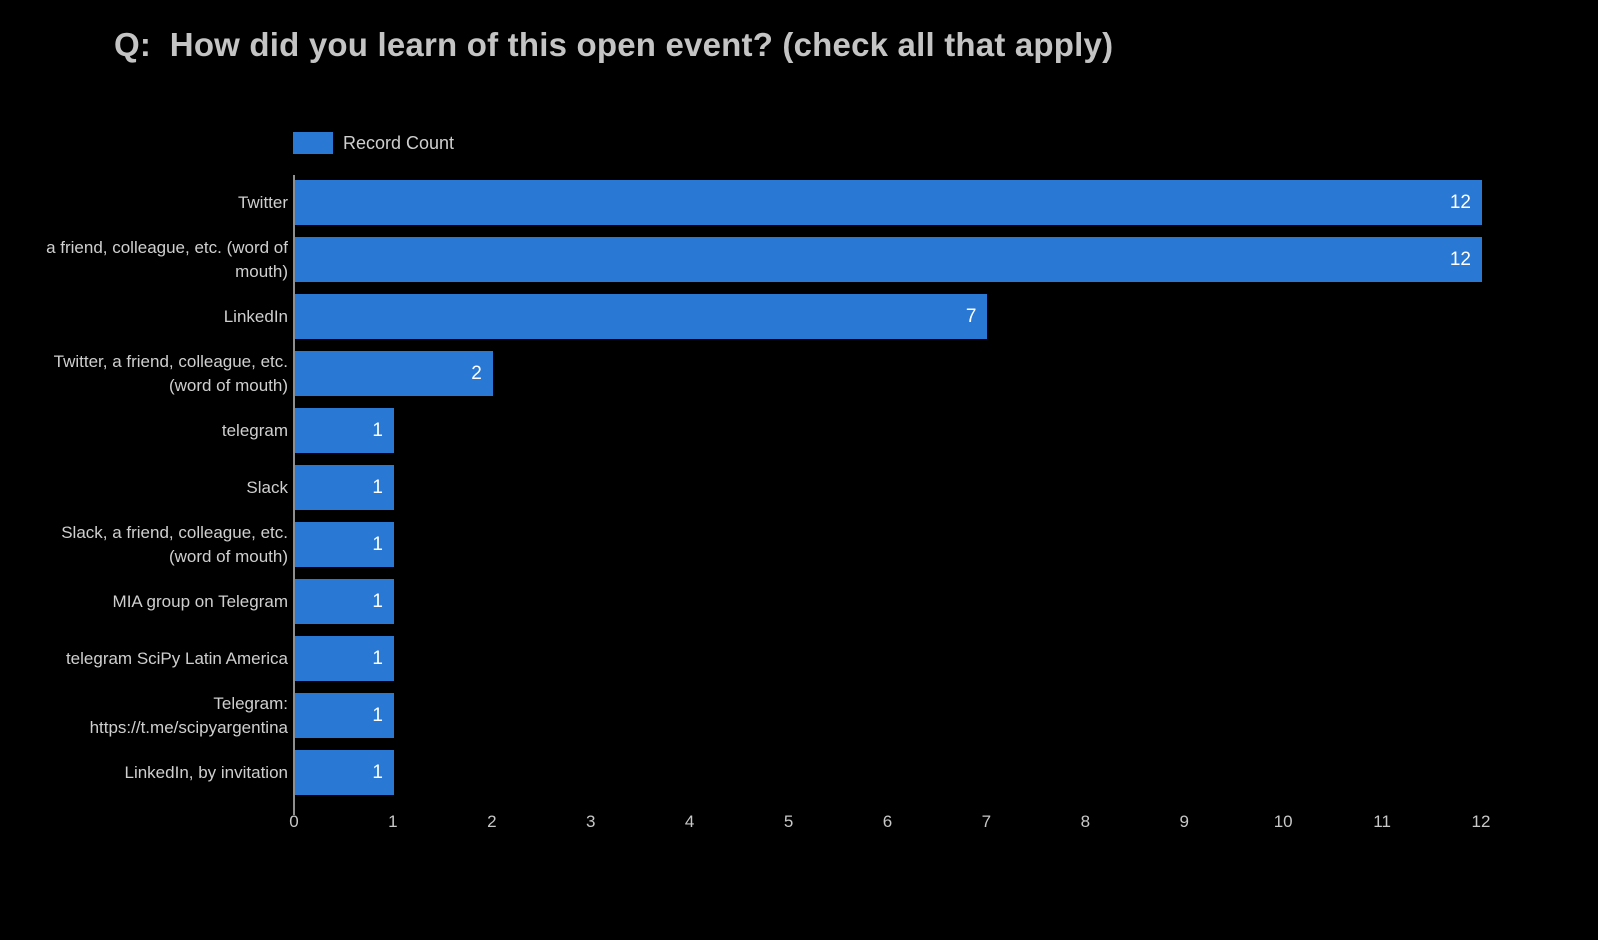 This screenshot has width=1598, height=940. I want to click on bar-row: telegram 1, so click(799, 430).